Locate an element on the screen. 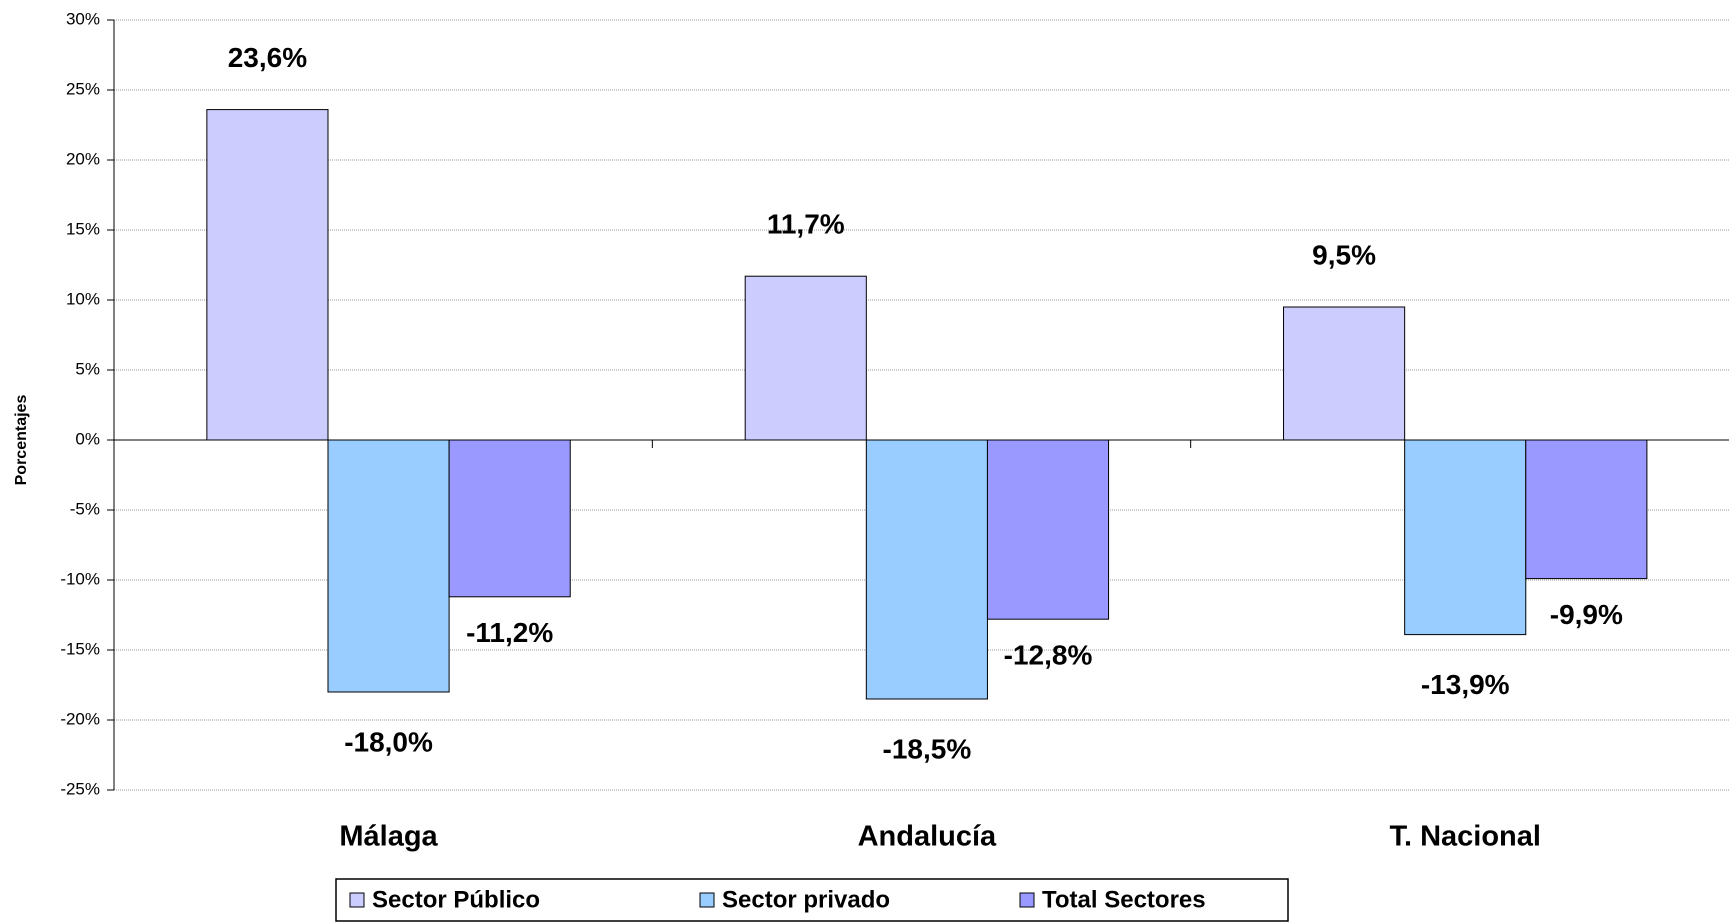  y-tick-label: 20% is located at coordinates (83, 158).